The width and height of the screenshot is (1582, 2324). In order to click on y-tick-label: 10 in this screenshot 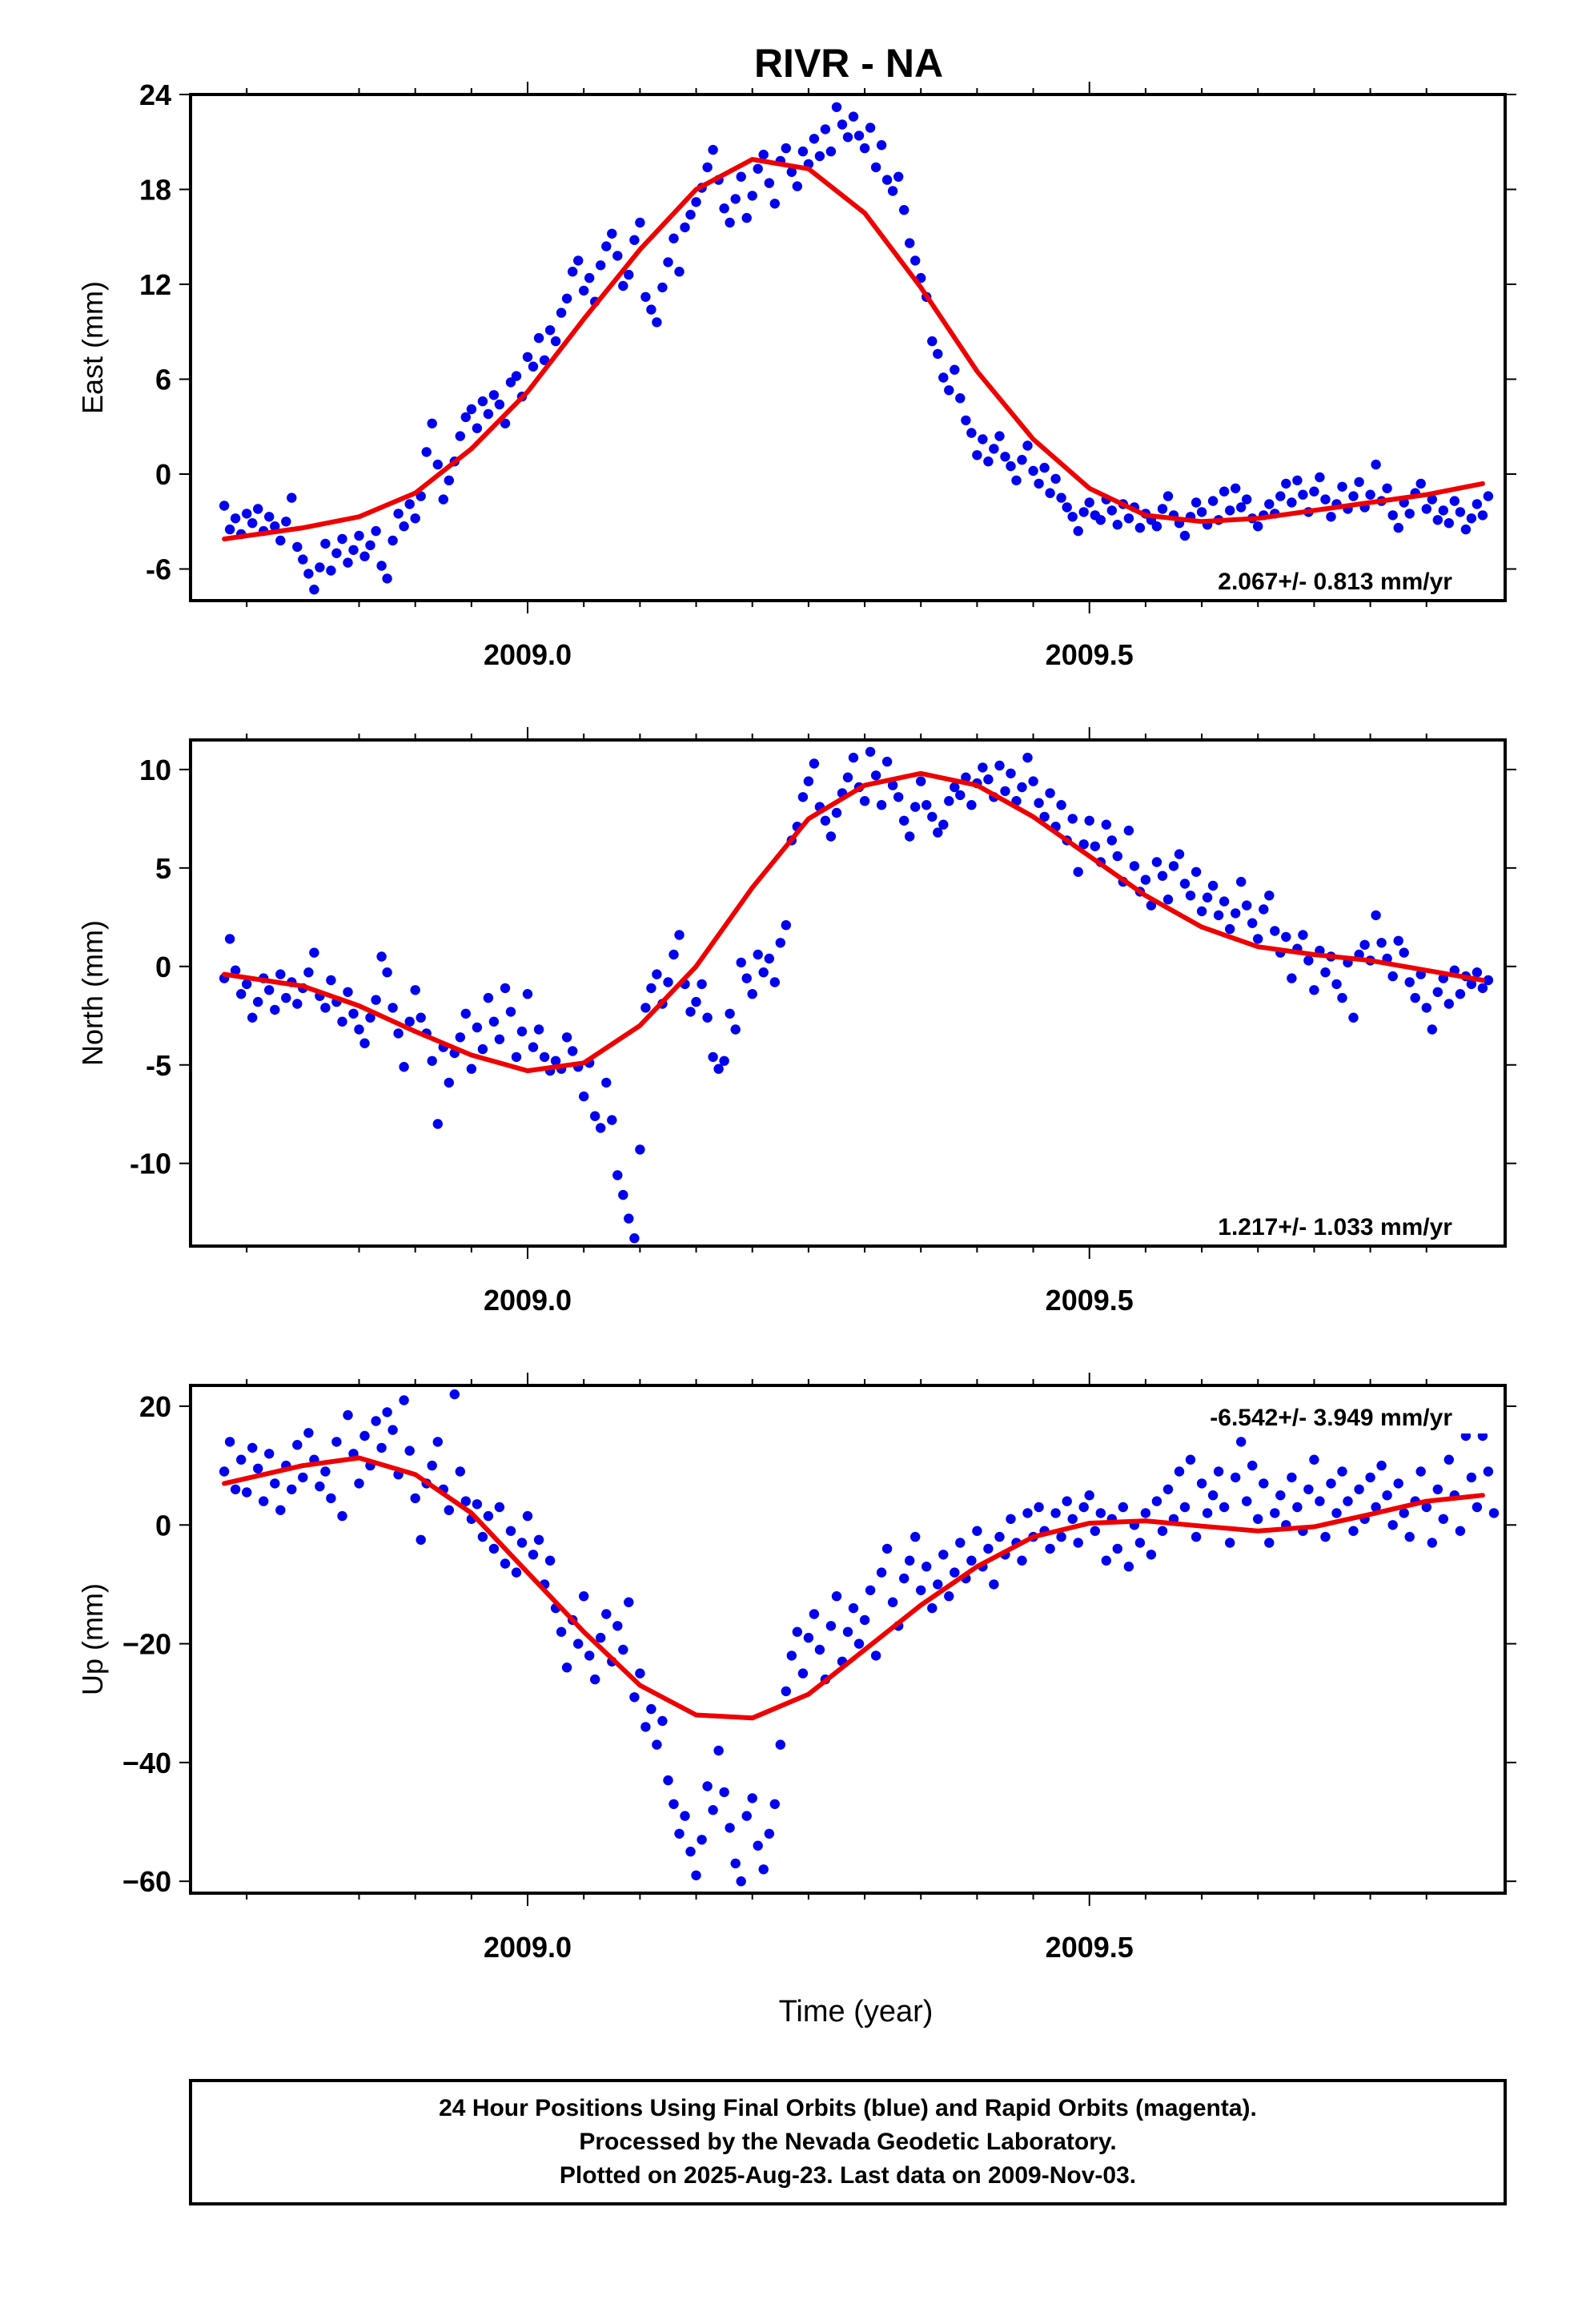, I will do `click(155, 770)`.